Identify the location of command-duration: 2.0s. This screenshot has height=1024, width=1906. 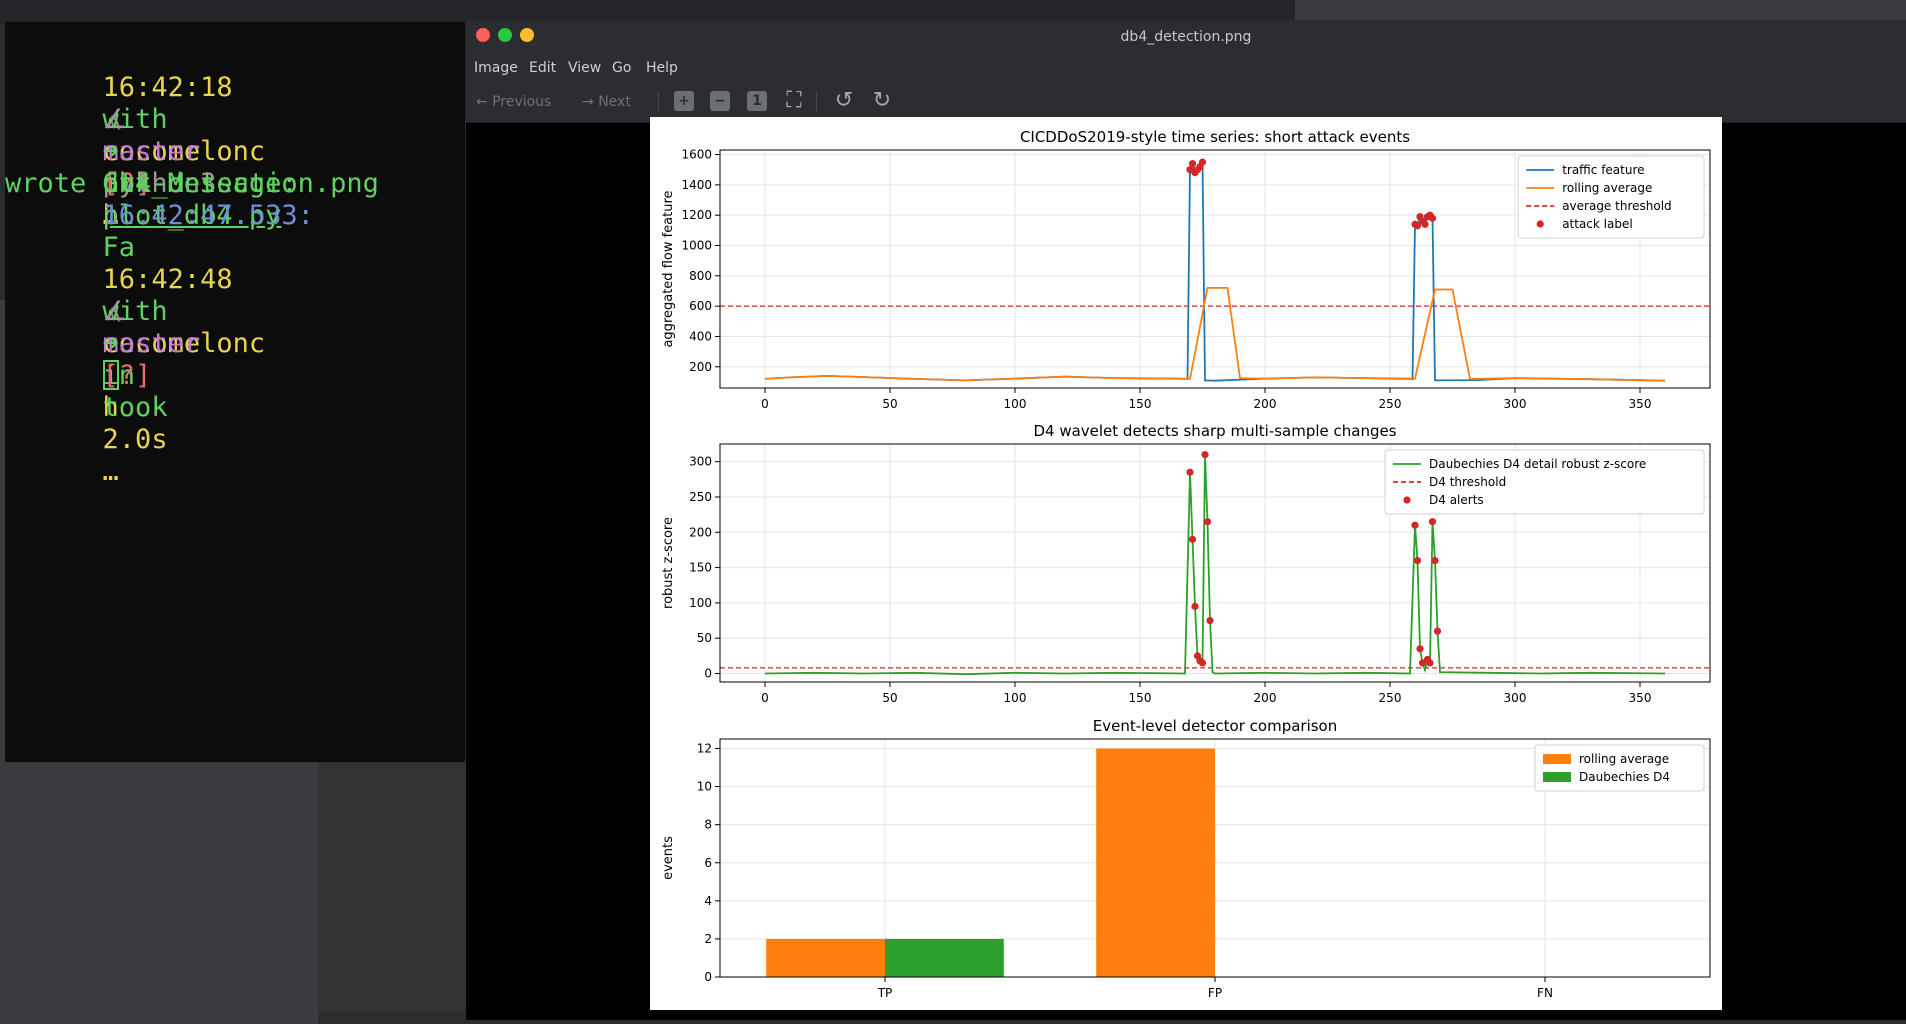
(135, 439).